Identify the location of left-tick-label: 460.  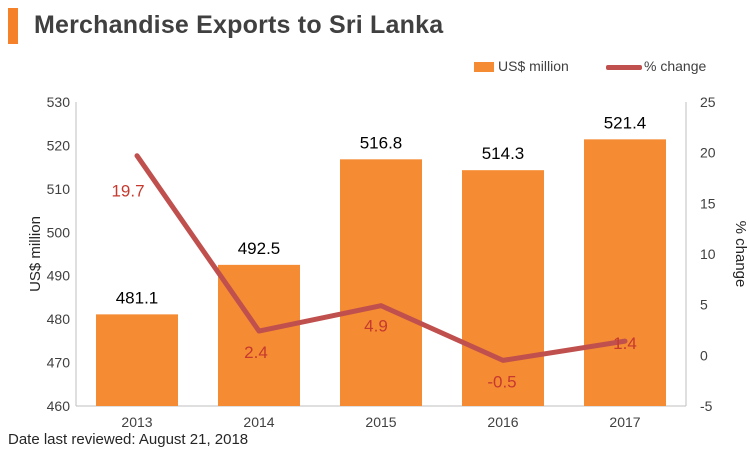
(59, 406).